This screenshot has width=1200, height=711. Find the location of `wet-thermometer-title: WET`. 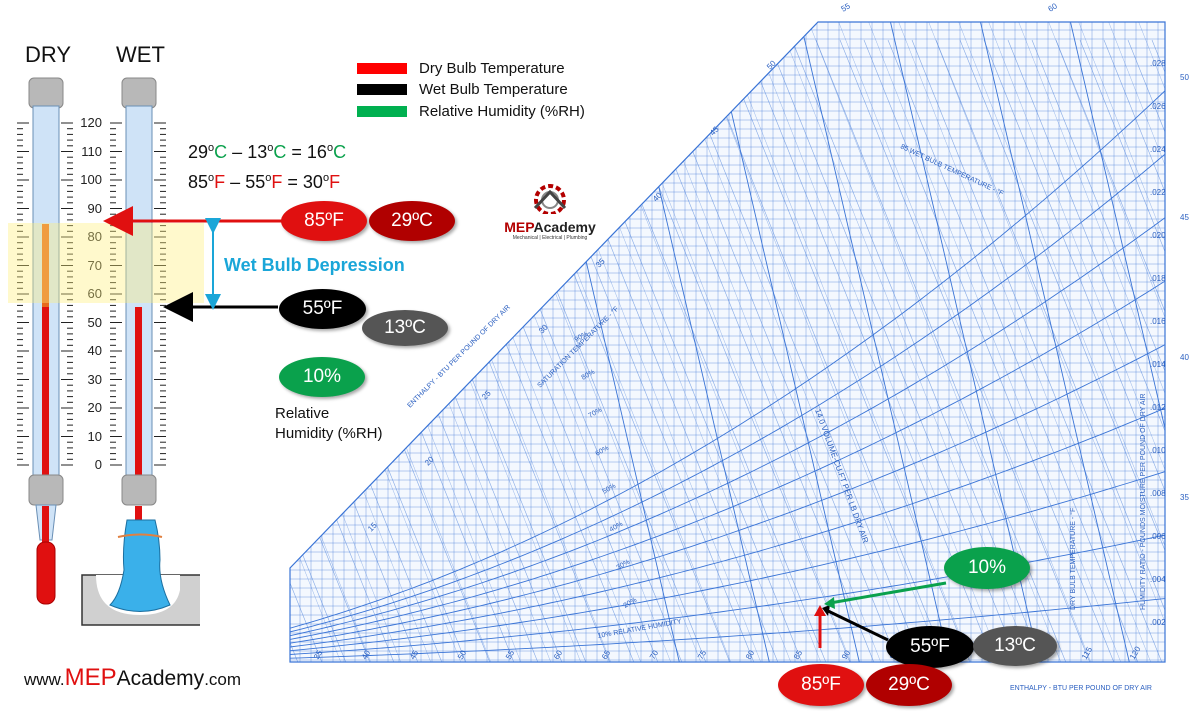

wet-thermometer-title: WET is located at coordinates (140, 54).